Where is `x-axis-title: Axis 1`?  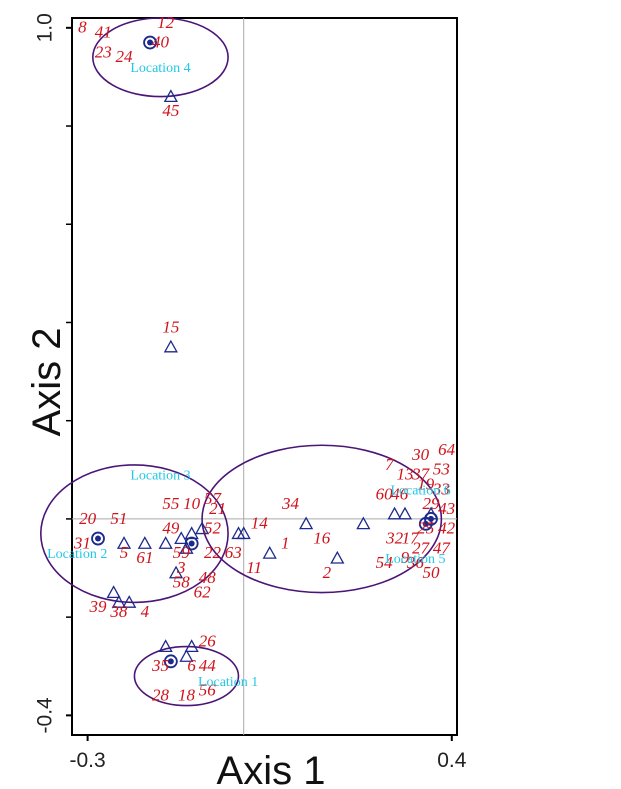 x-axis-title: Axis 1 is located at coordinates (271, 769).